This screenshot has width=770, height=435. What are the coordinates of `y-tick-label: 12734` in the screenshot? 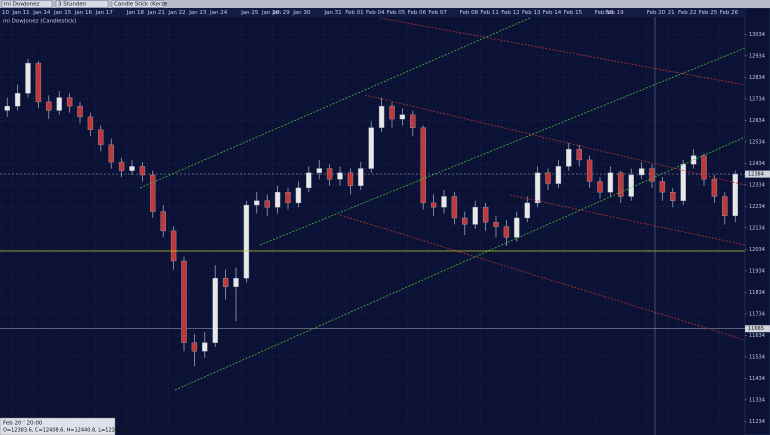 It's located at (757, 99).